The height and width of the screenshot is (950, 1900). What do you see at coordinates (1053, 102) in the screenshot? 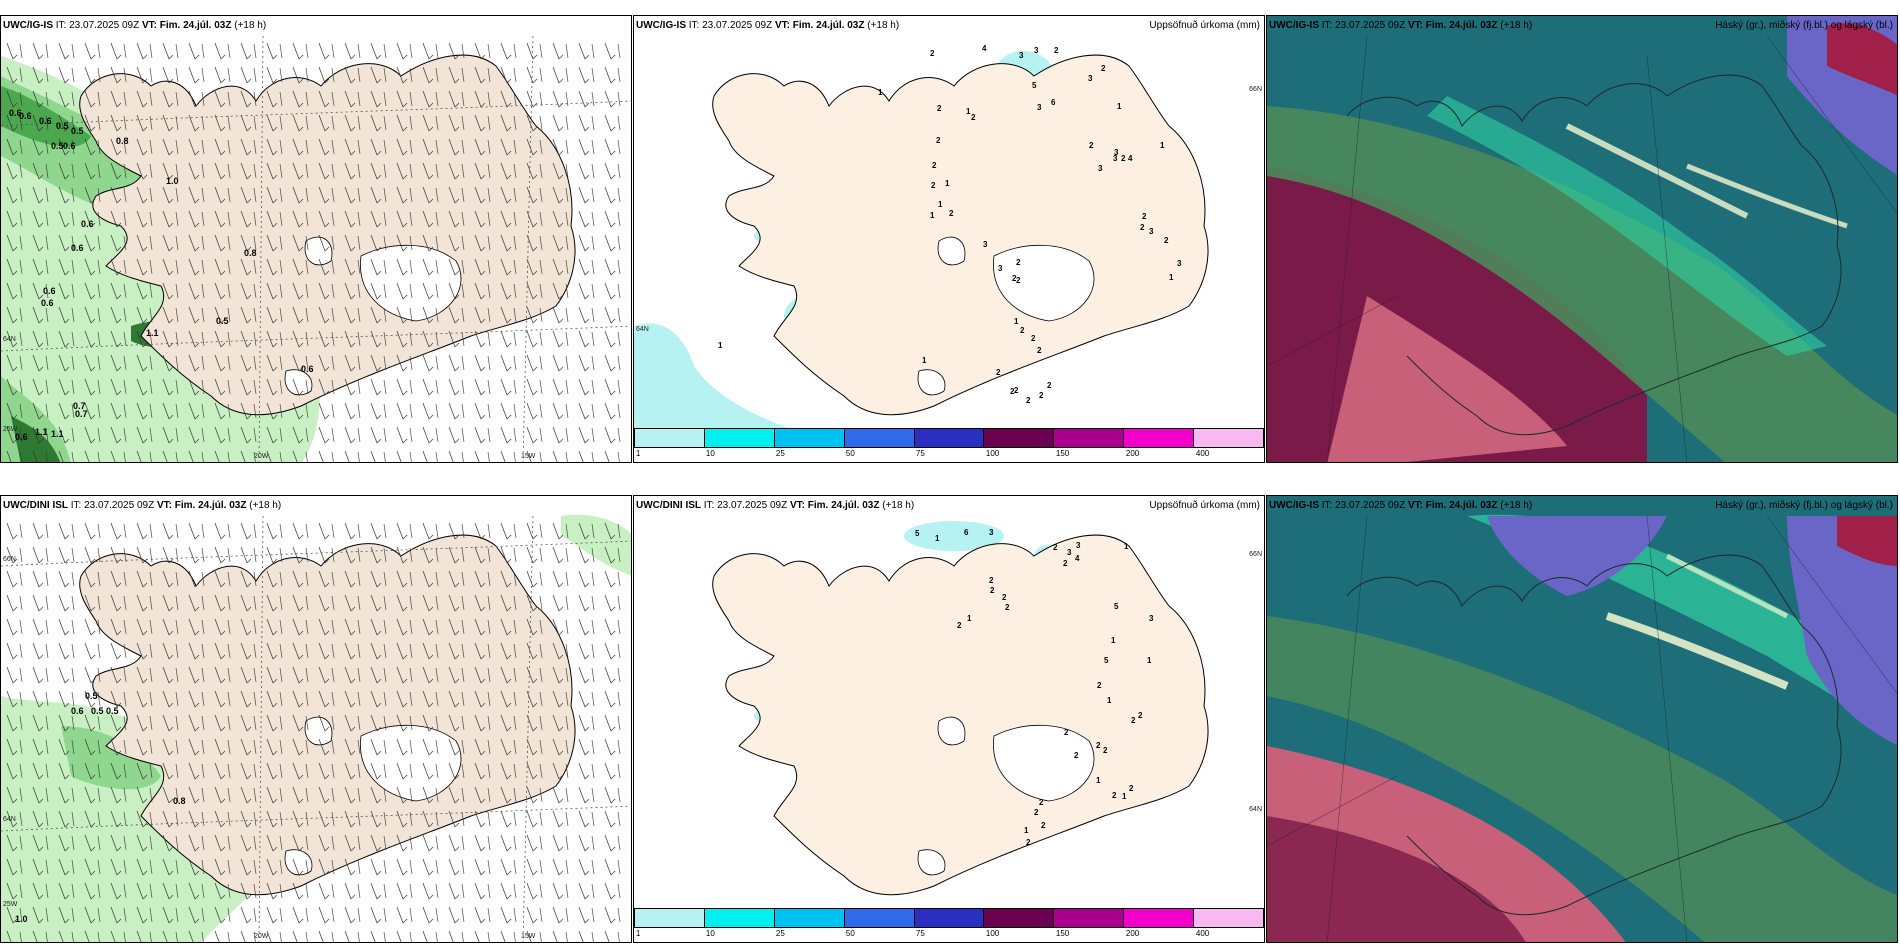
I see `precip-value-label: 6` at bounding box center [1053, 102].